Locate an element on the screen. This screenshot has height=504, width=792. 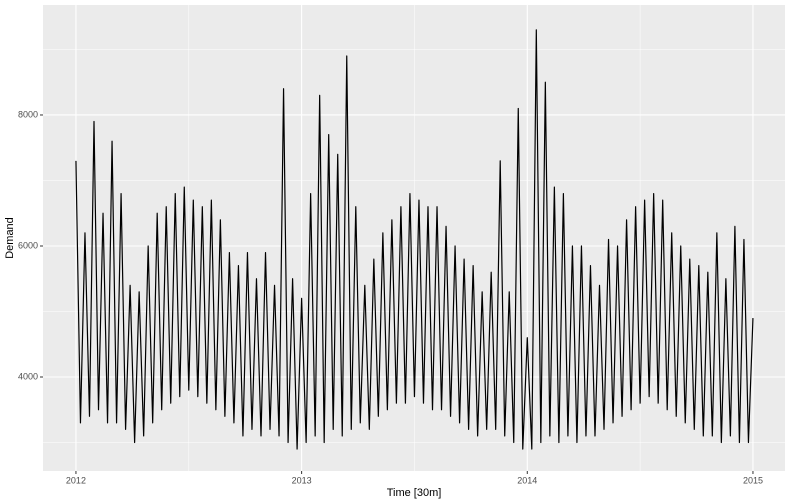
y-axis-title: Demand is located at coordinates (10, 238).